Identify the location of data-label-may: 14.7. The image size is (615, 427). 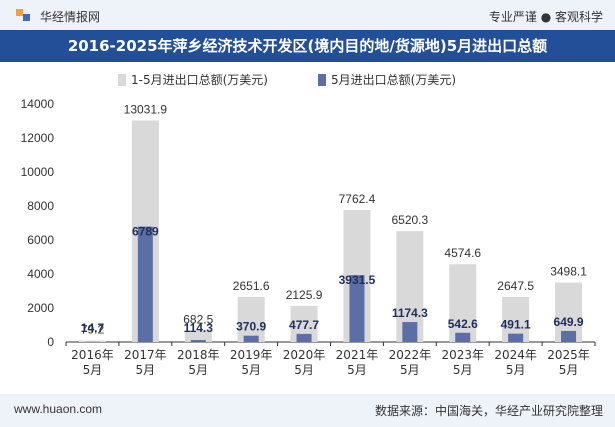
(93, 328).